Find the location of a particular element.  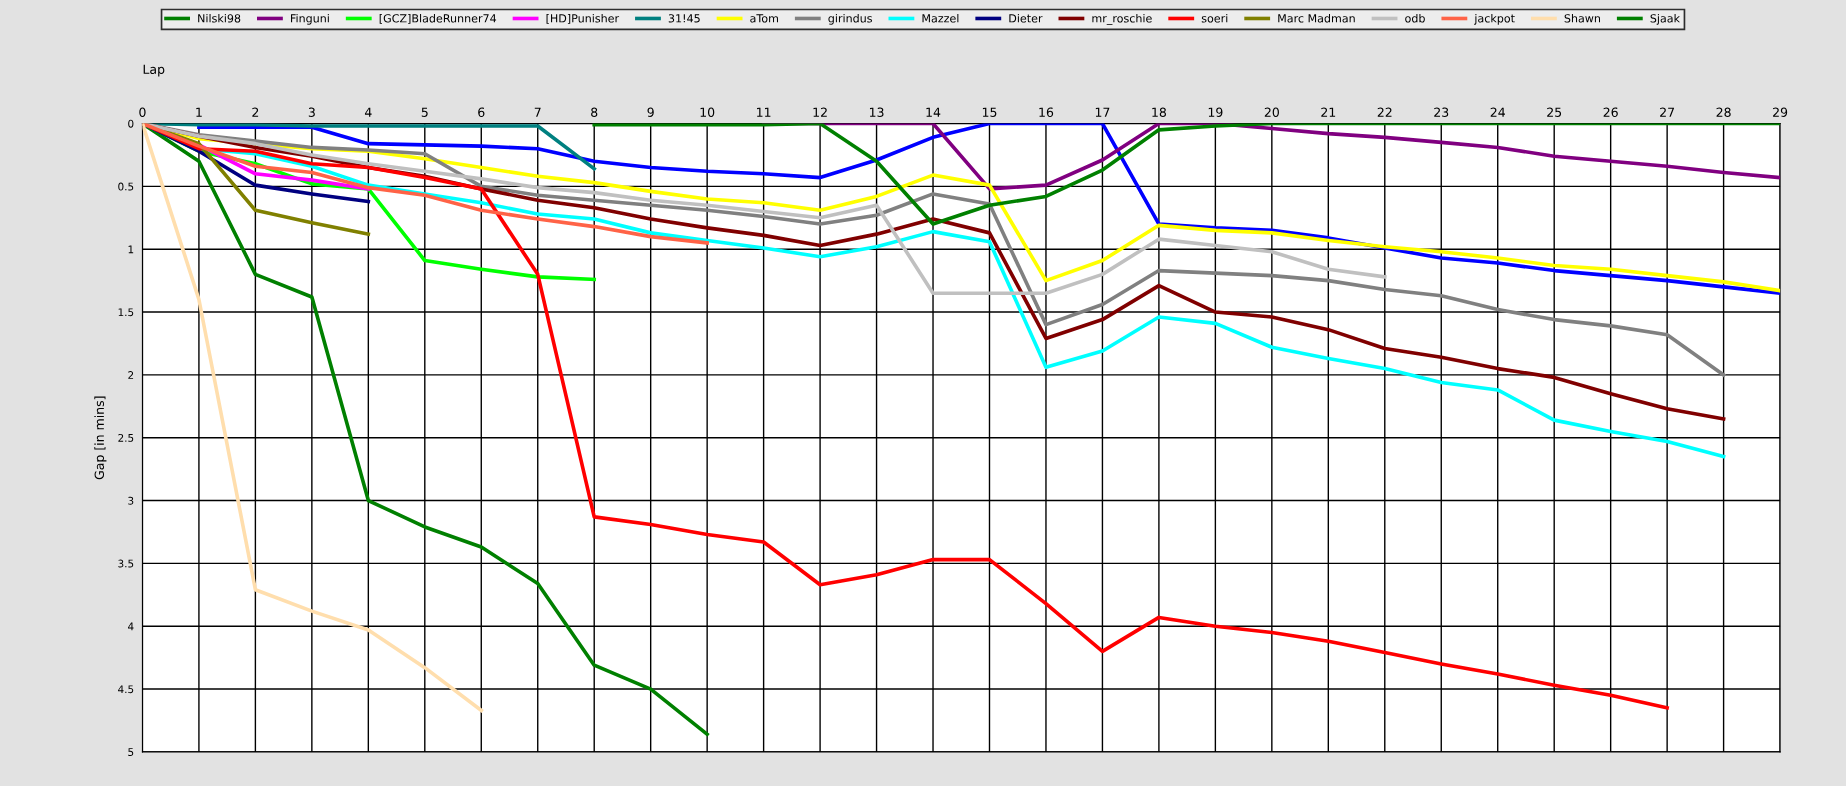

x-tick-label: 15 is located at coordinates (989, 112).